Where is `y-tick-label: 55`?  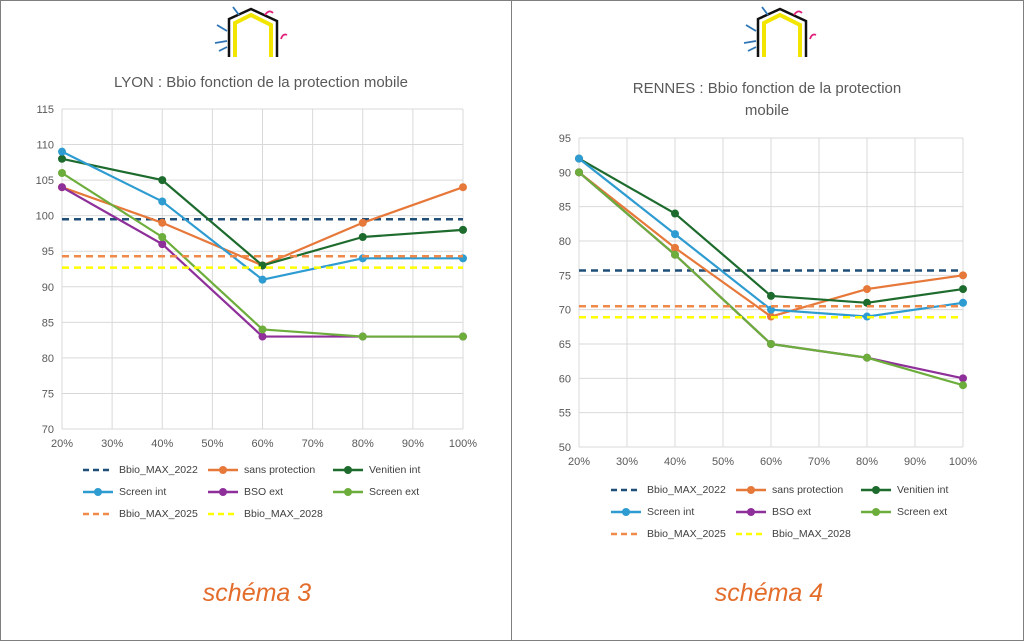 y-tick-label: 55 is located at coordinates (565, 414).